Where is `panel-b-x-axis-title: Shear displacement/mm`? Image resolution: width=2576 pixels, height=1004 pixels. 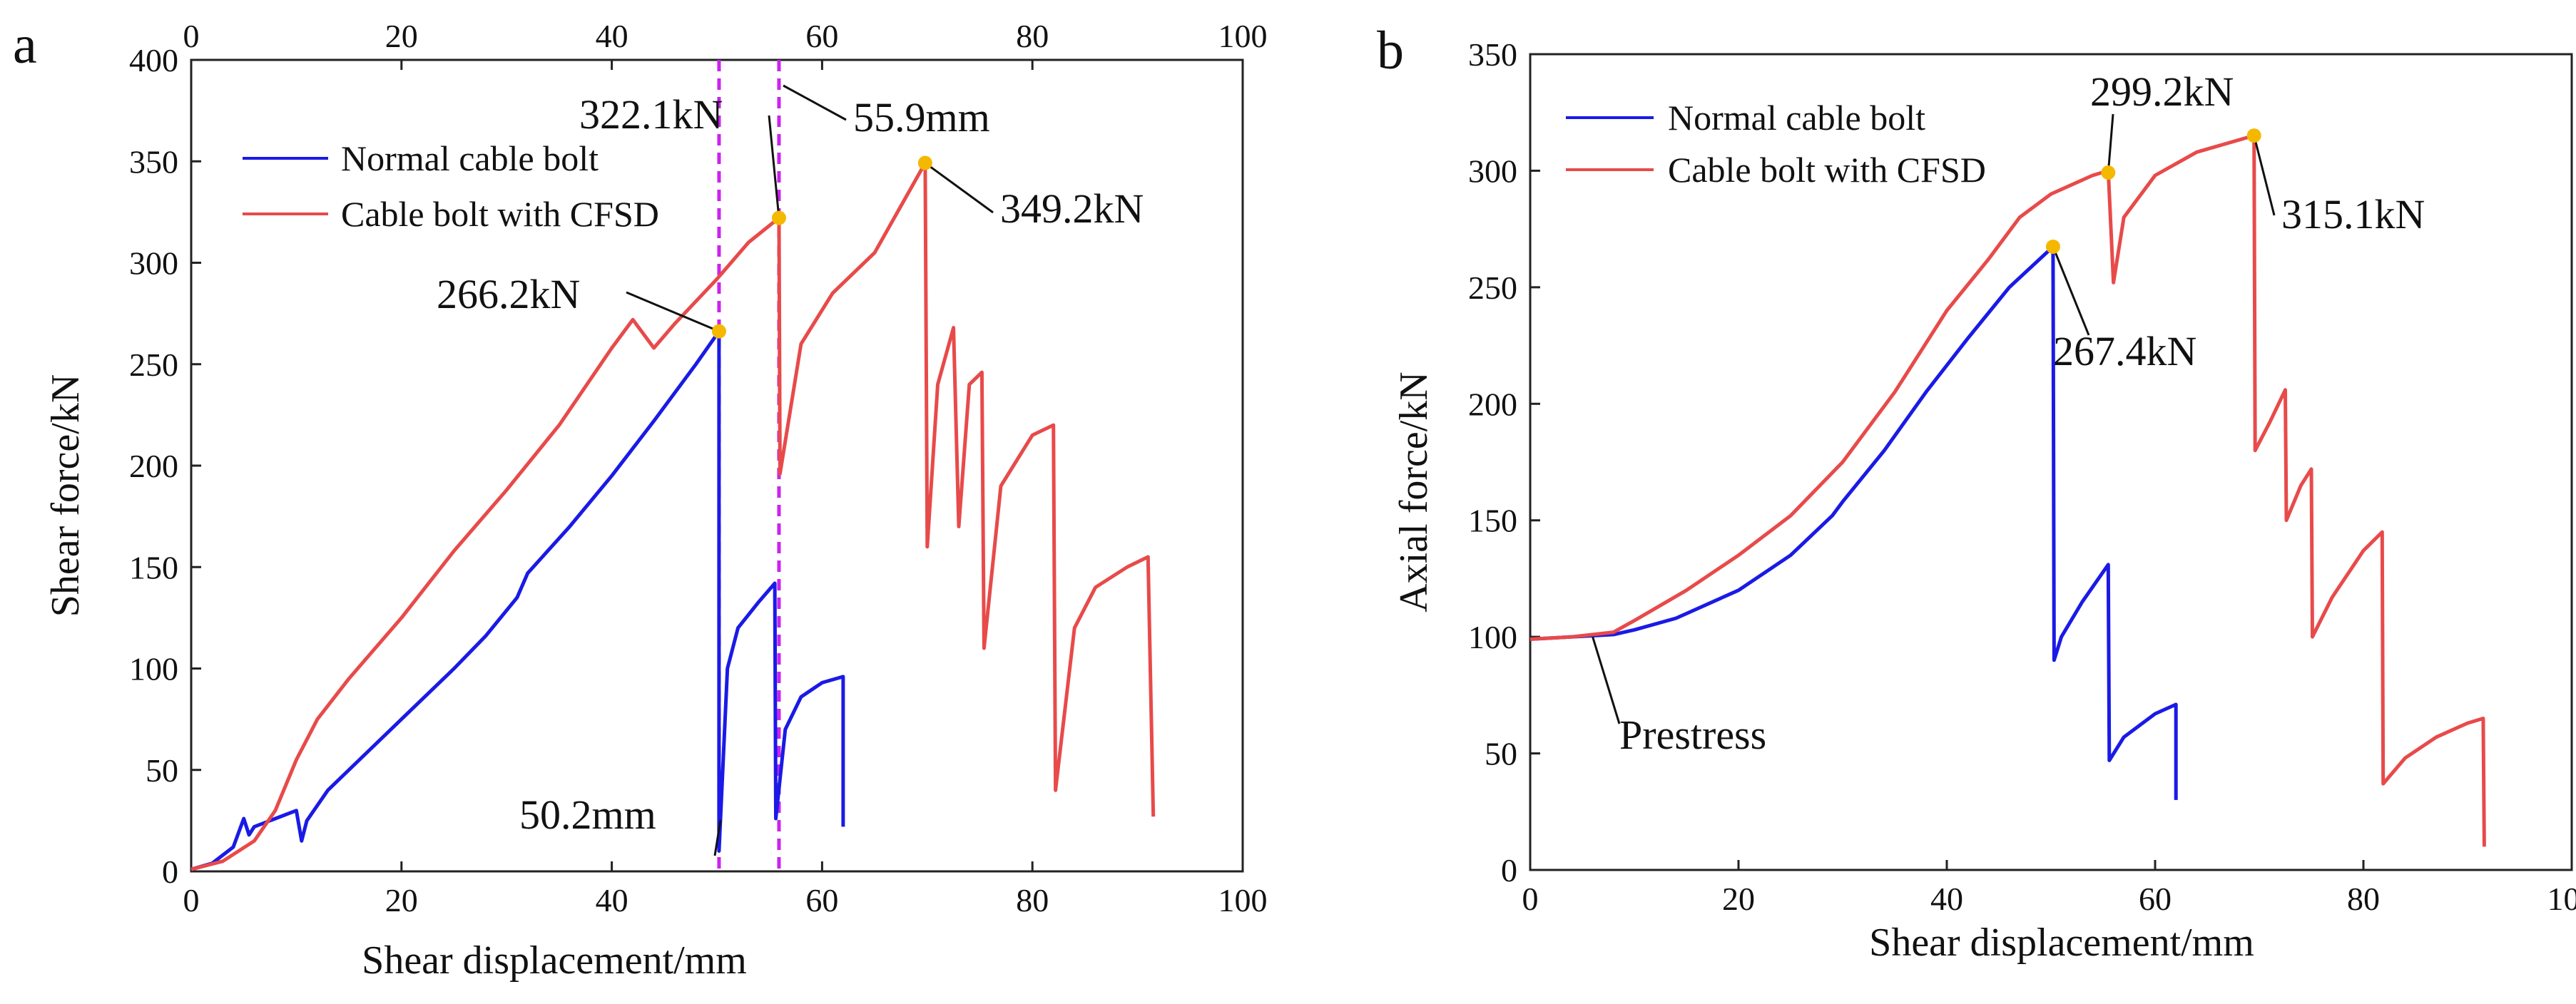 panel-b-x-axis-title: Shear displacement/mm is located at coordinates (2061, 943).